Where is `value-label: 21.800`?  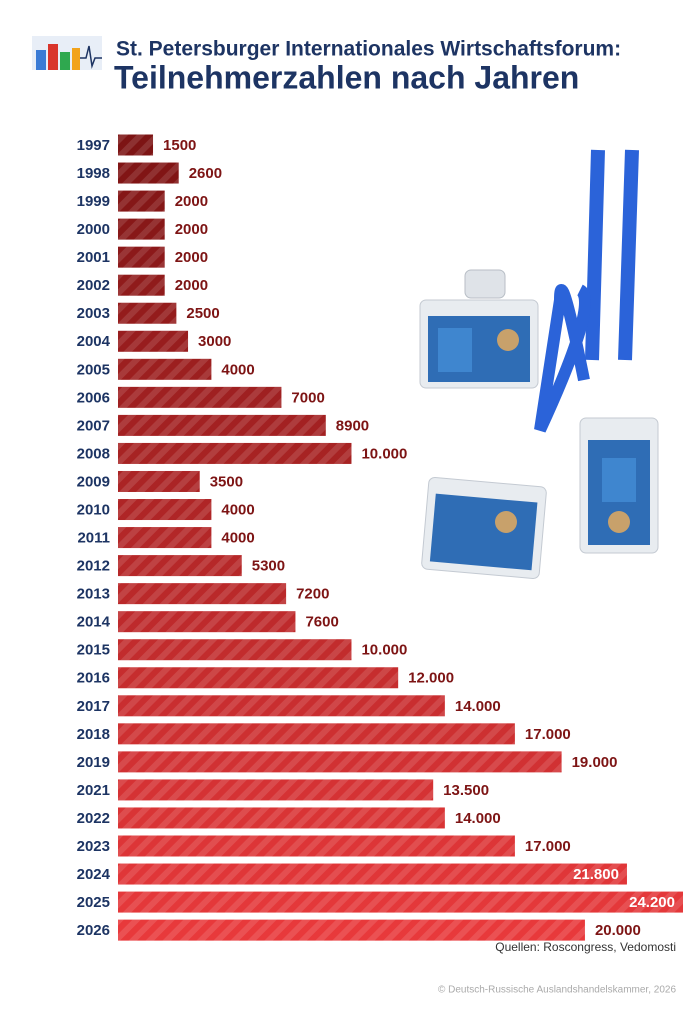 value-label: 21.800 is located at coordinates (596, 874).